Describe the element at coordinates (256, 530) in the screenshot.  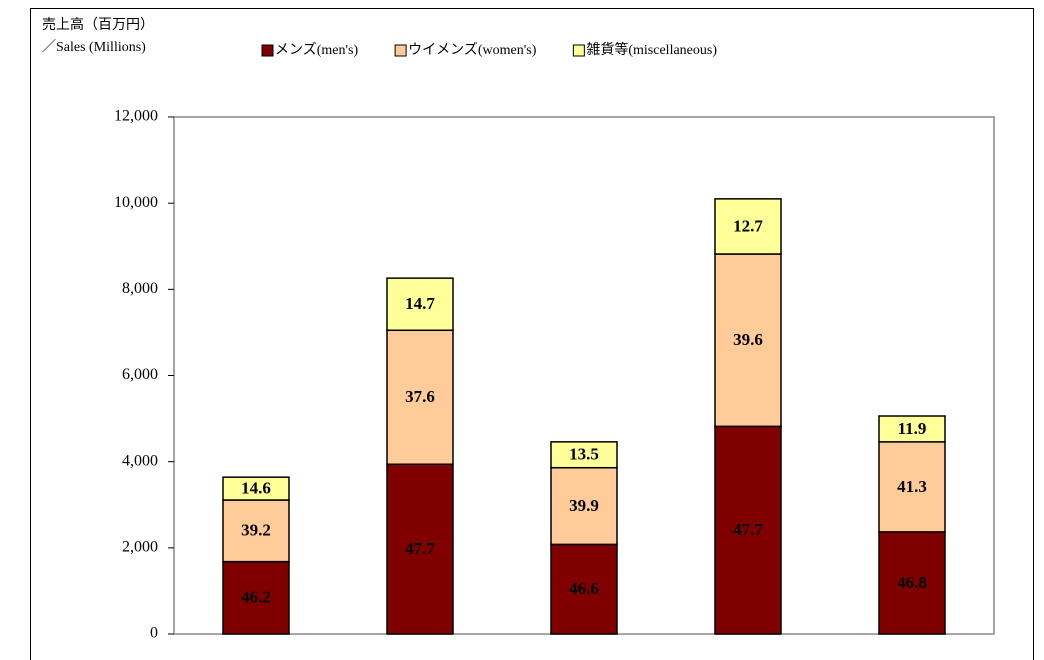
I see `data-label: 39.2` at that location.